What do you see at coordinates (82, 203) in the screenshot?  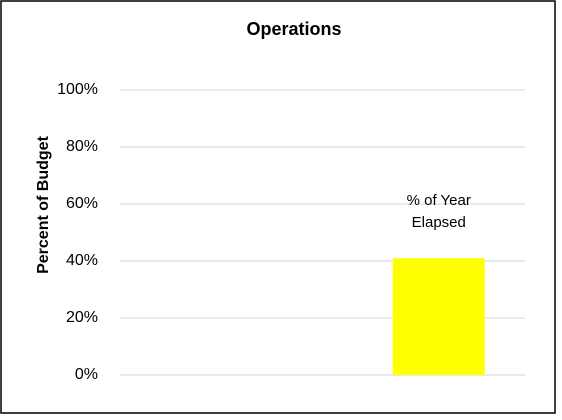 I see `y-tick-label: 60%` at bounding box center [82, 203].